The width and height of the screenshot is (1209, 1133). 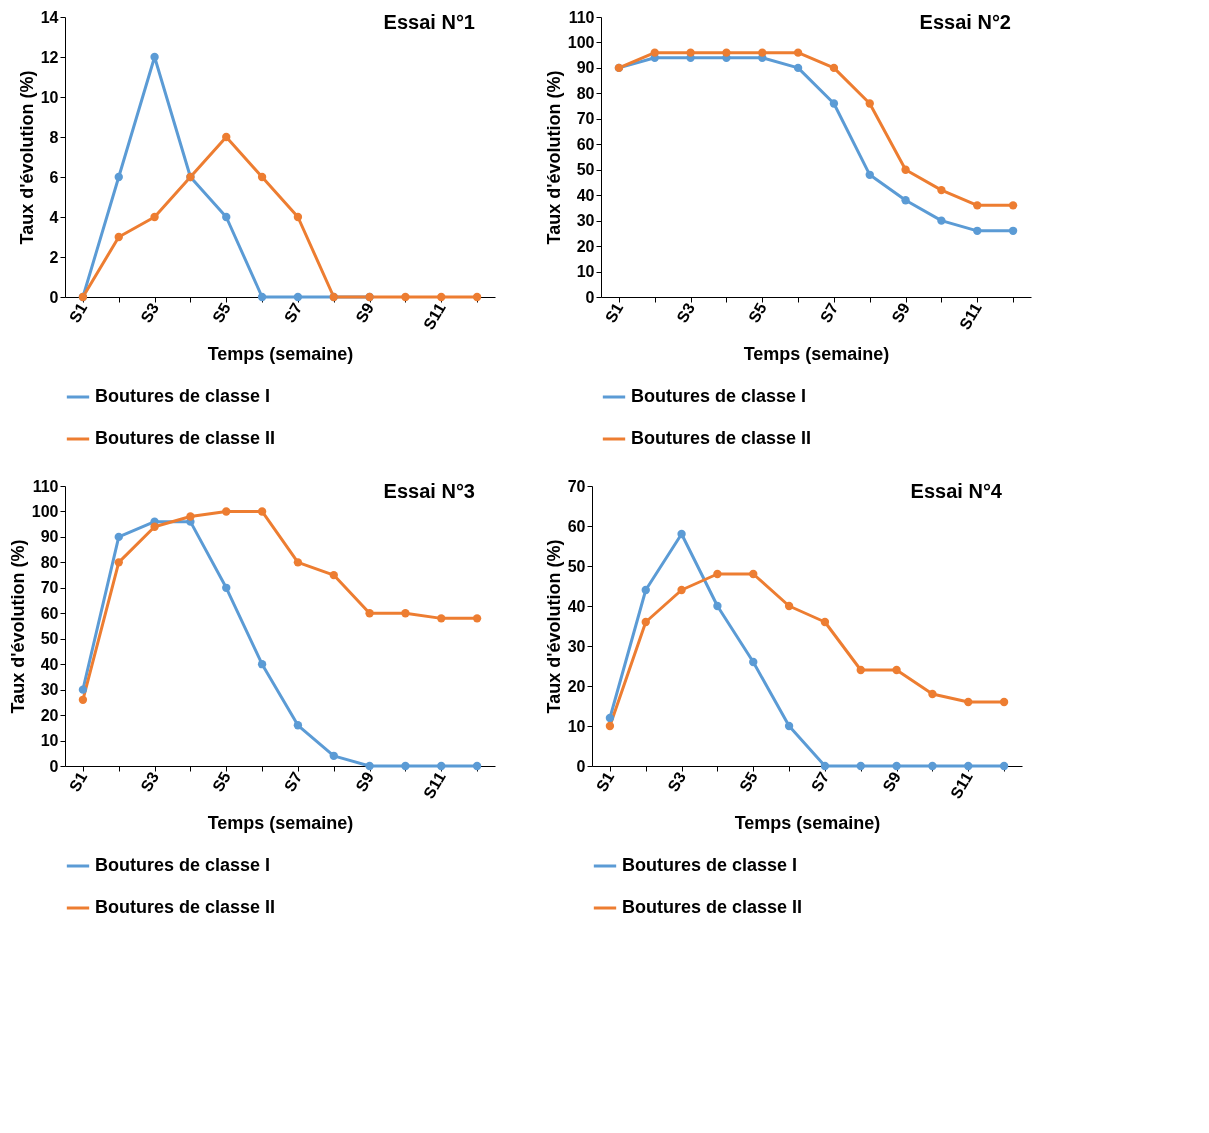 I want to click on y-tick-label: 80, so click(x=49, y=562).